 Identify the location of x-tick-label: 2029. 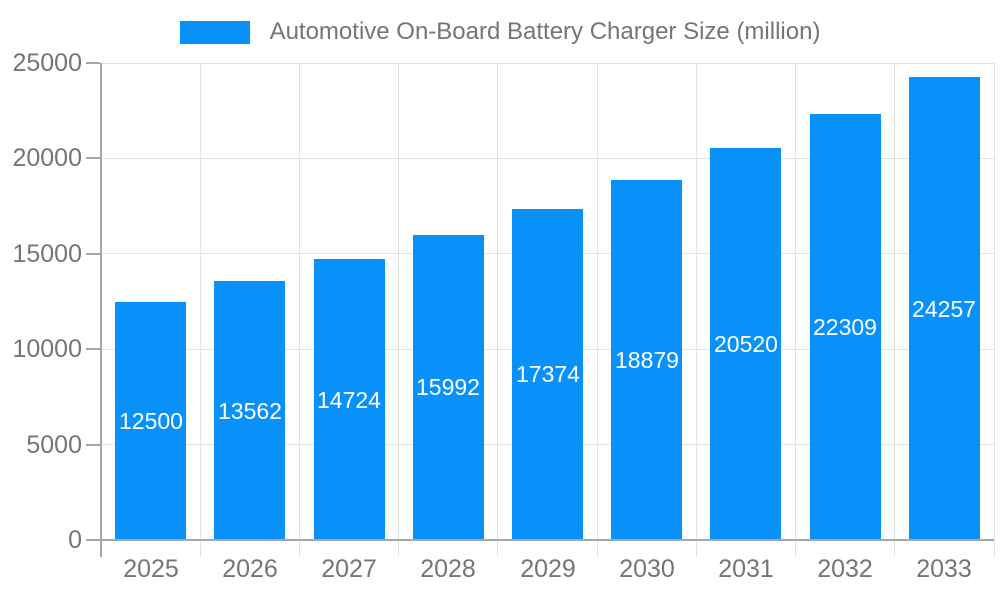
(548, 569).